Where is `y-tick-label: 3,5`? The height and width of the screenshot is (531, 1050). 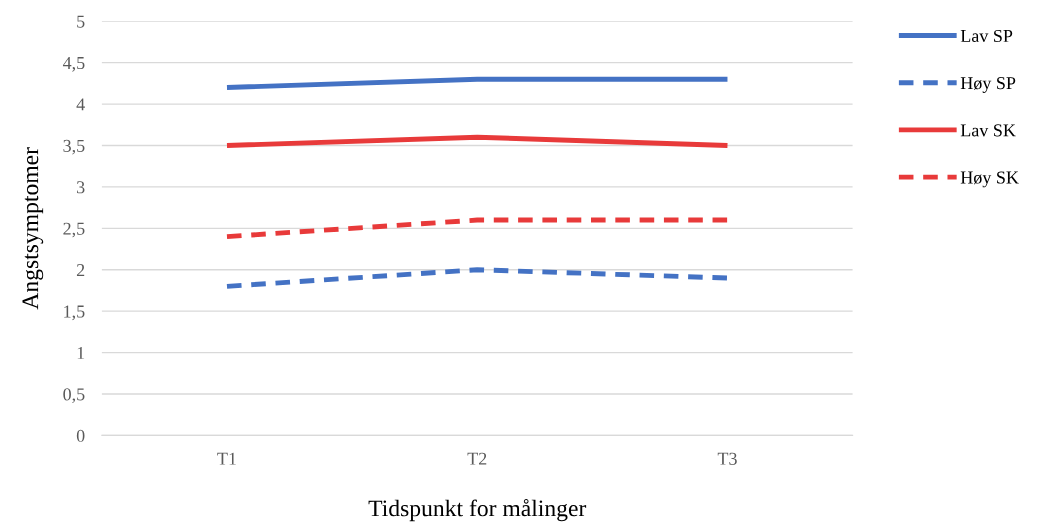
y-tick-label: 3,5 is located at coordinates (74, 147).